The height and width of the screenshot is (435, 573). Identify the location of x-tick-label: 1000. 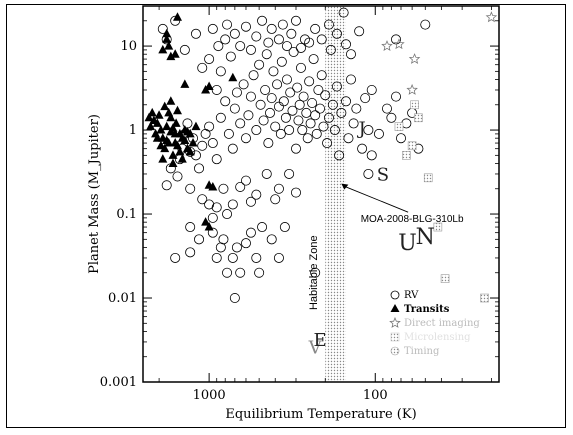
(209, 395).